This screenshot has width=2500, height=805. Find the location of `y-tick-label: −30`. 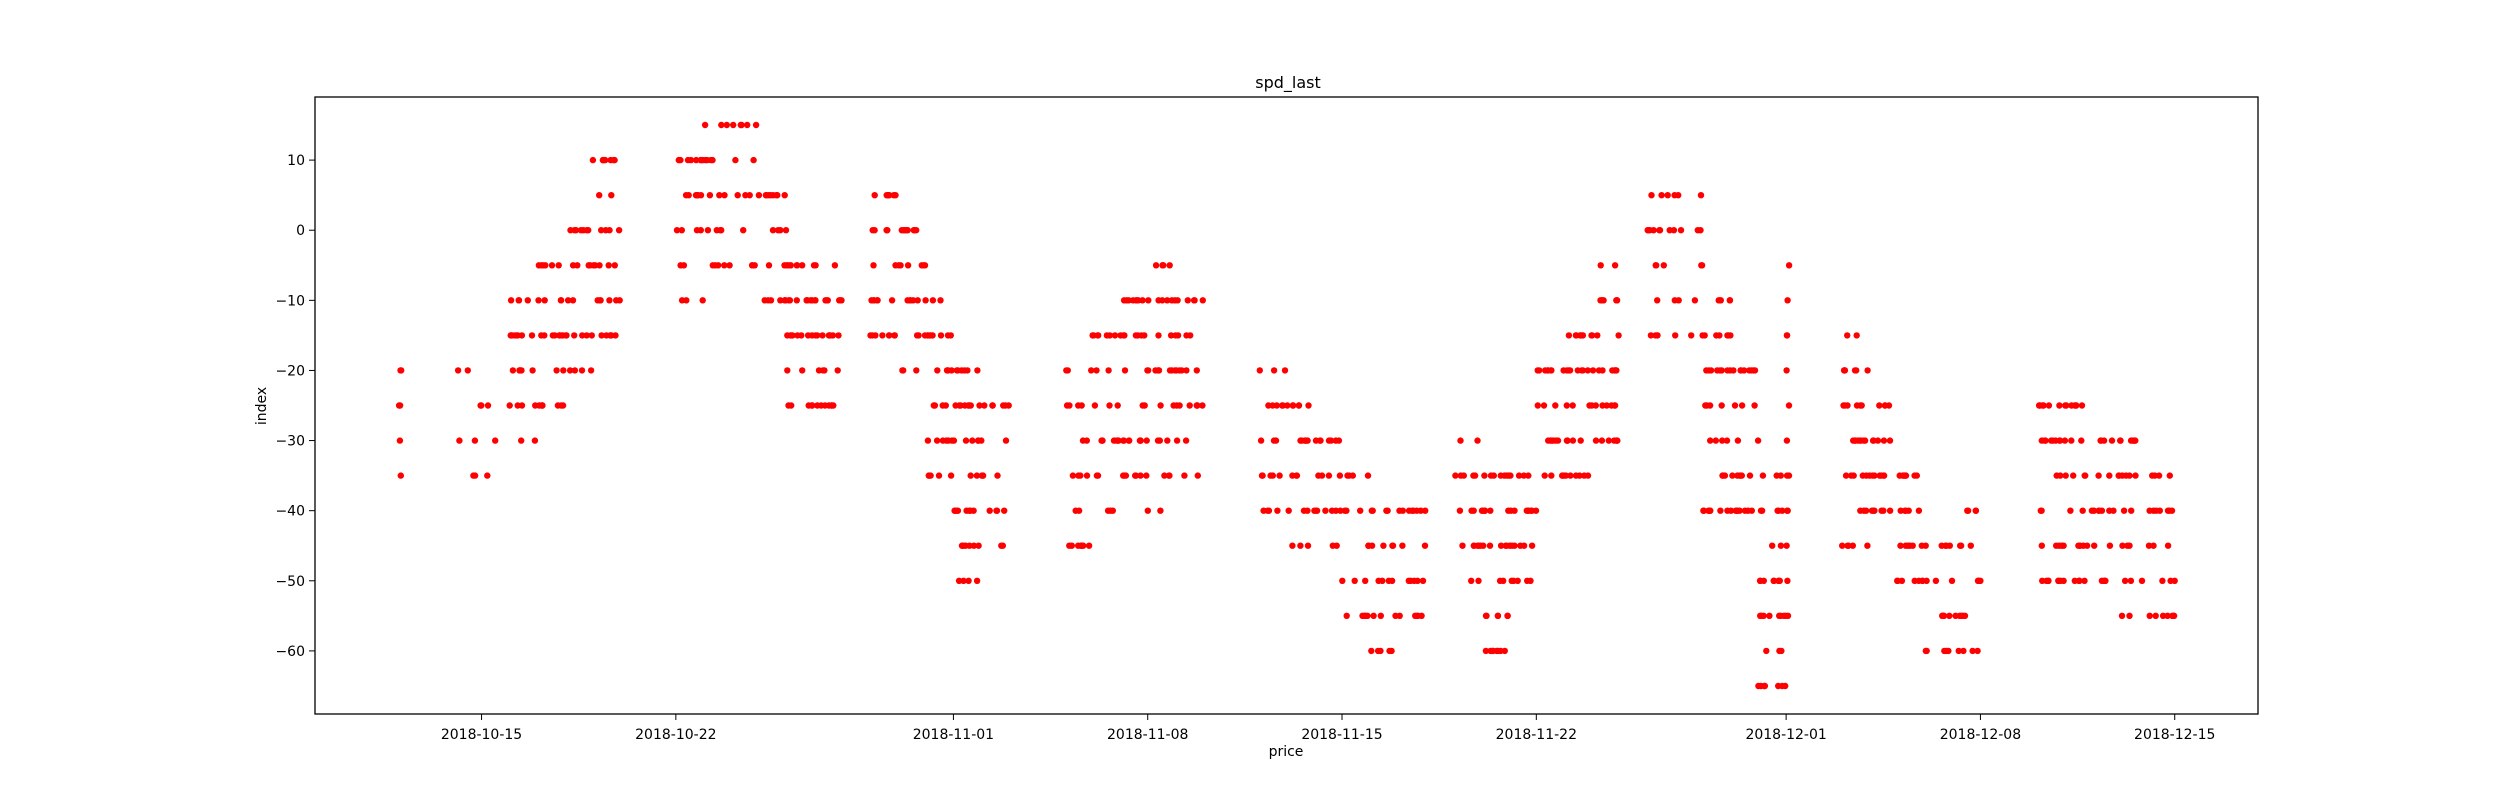

y-tick-label: −30 is located at coordinates (290, 442).